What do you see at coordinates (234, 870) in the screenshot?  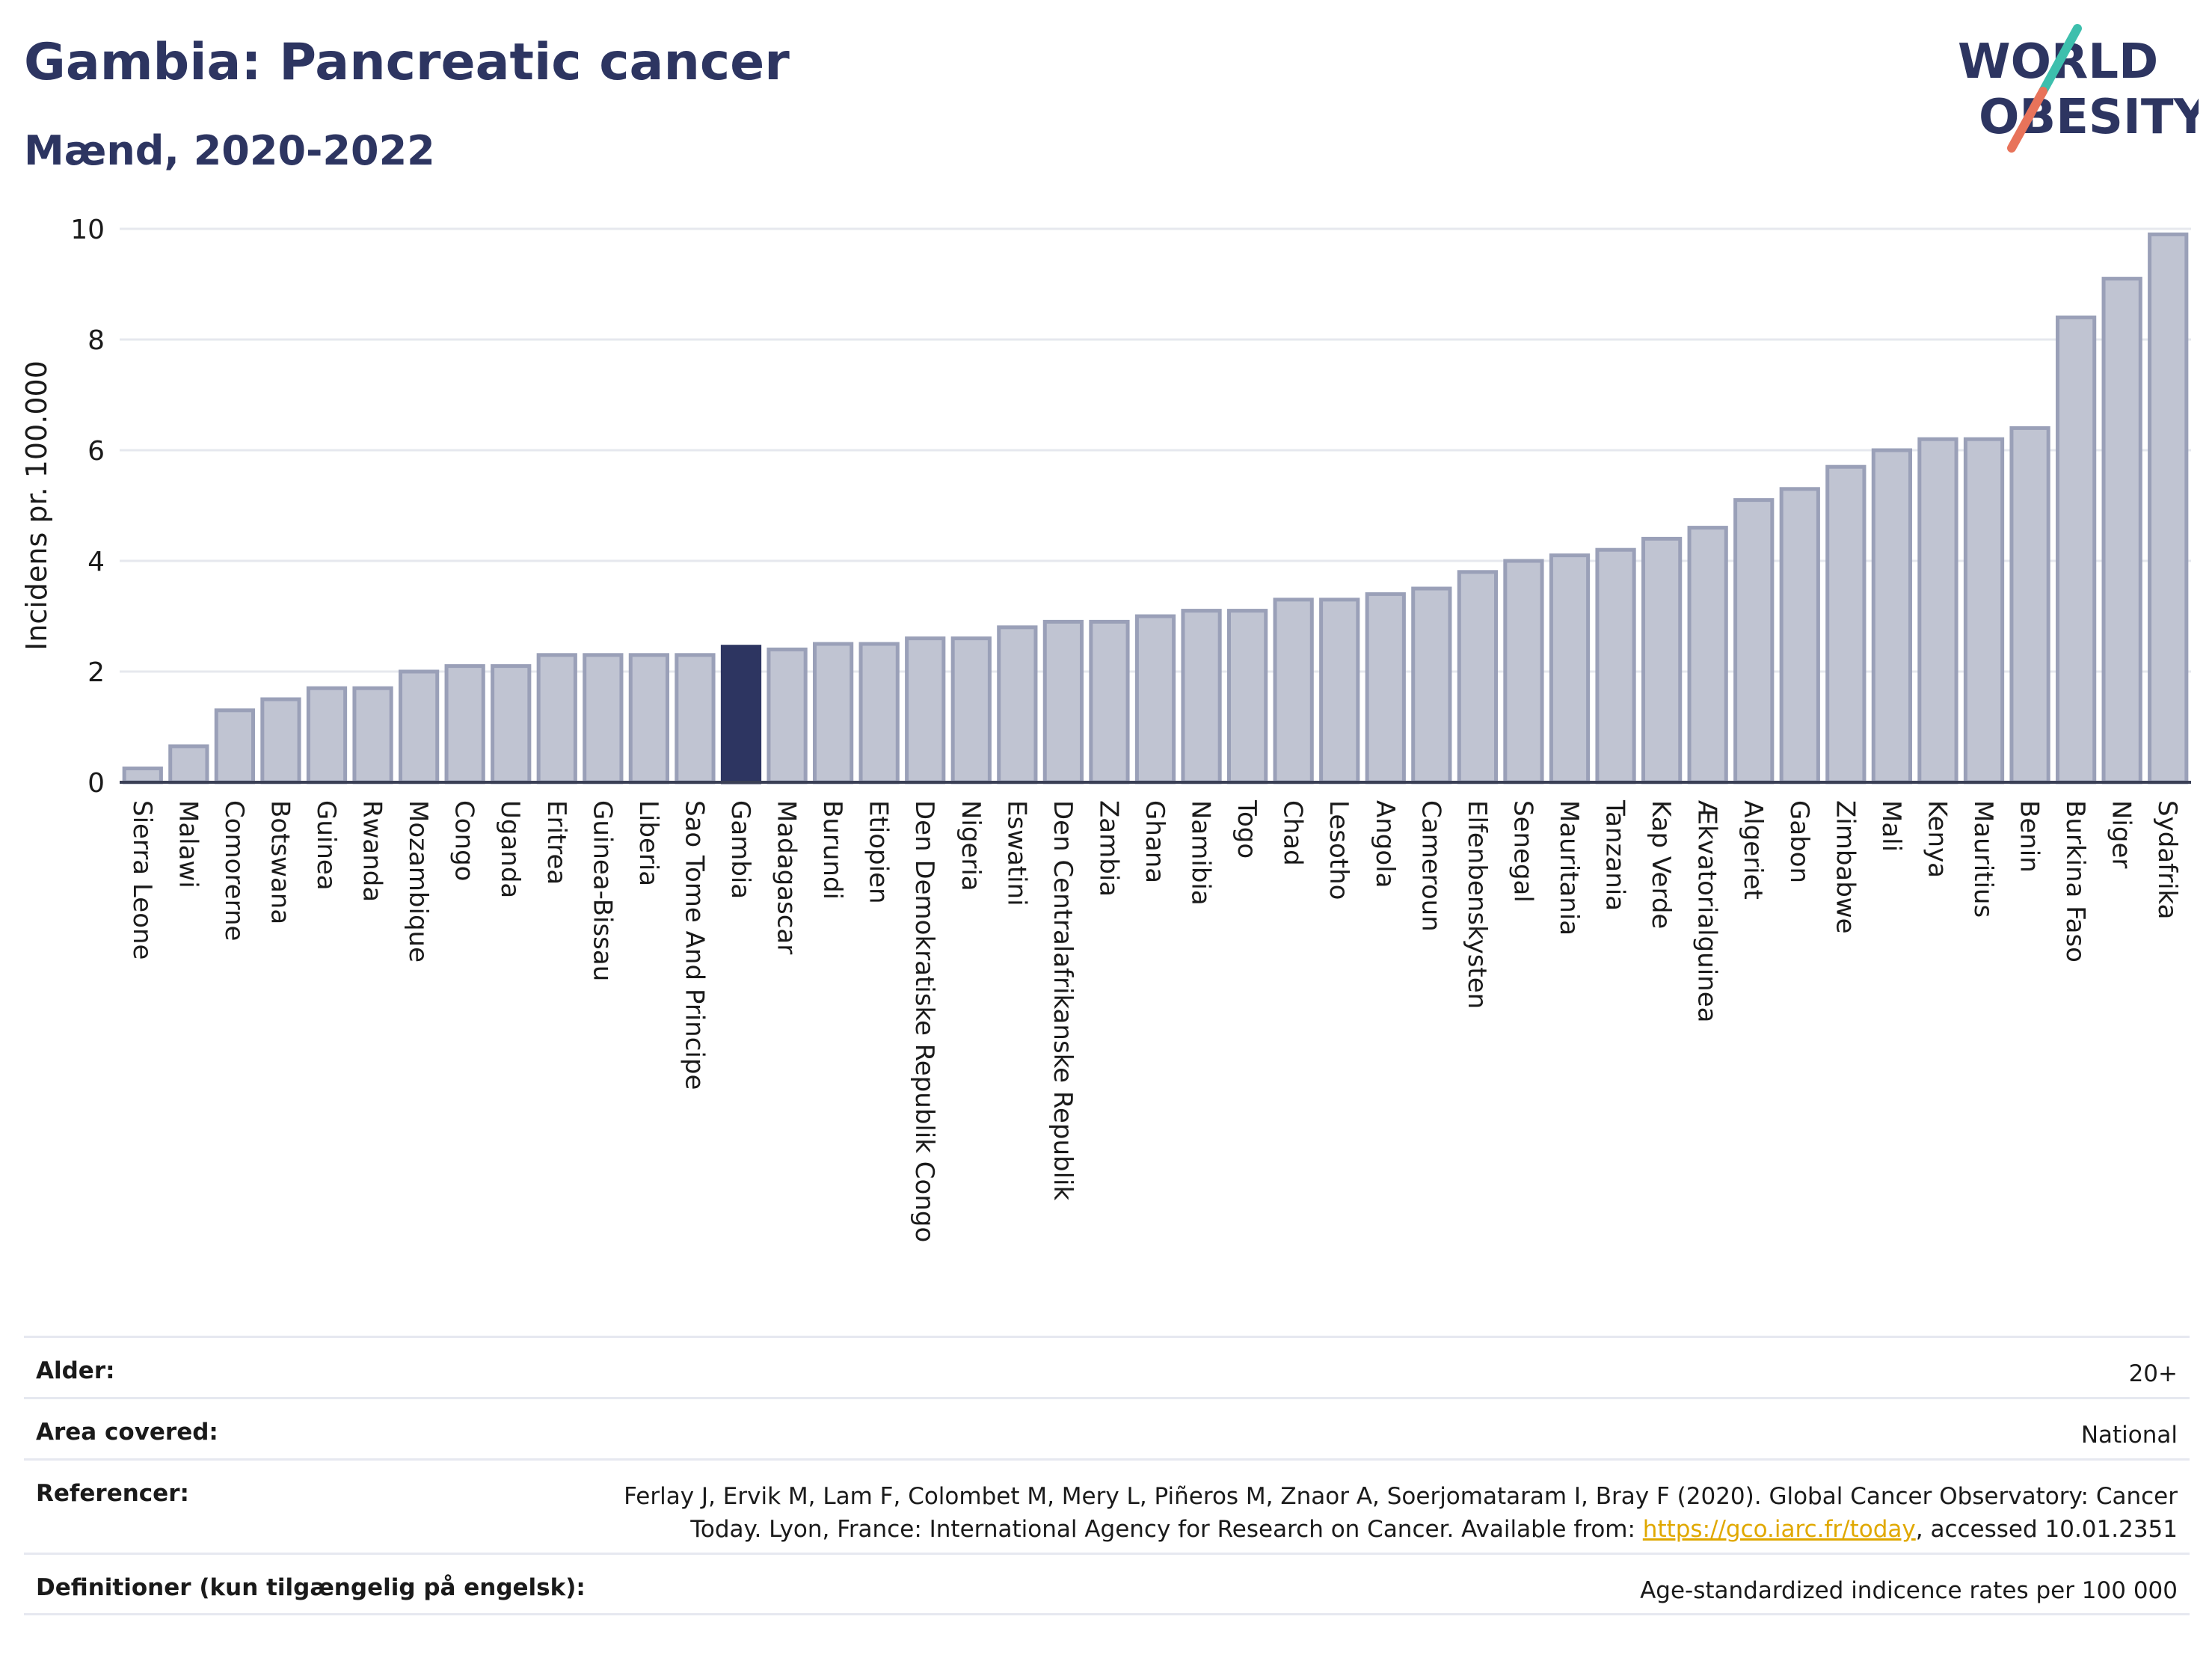 I see `x-tick-label: Comorerne` at bounding box center [234, 870].